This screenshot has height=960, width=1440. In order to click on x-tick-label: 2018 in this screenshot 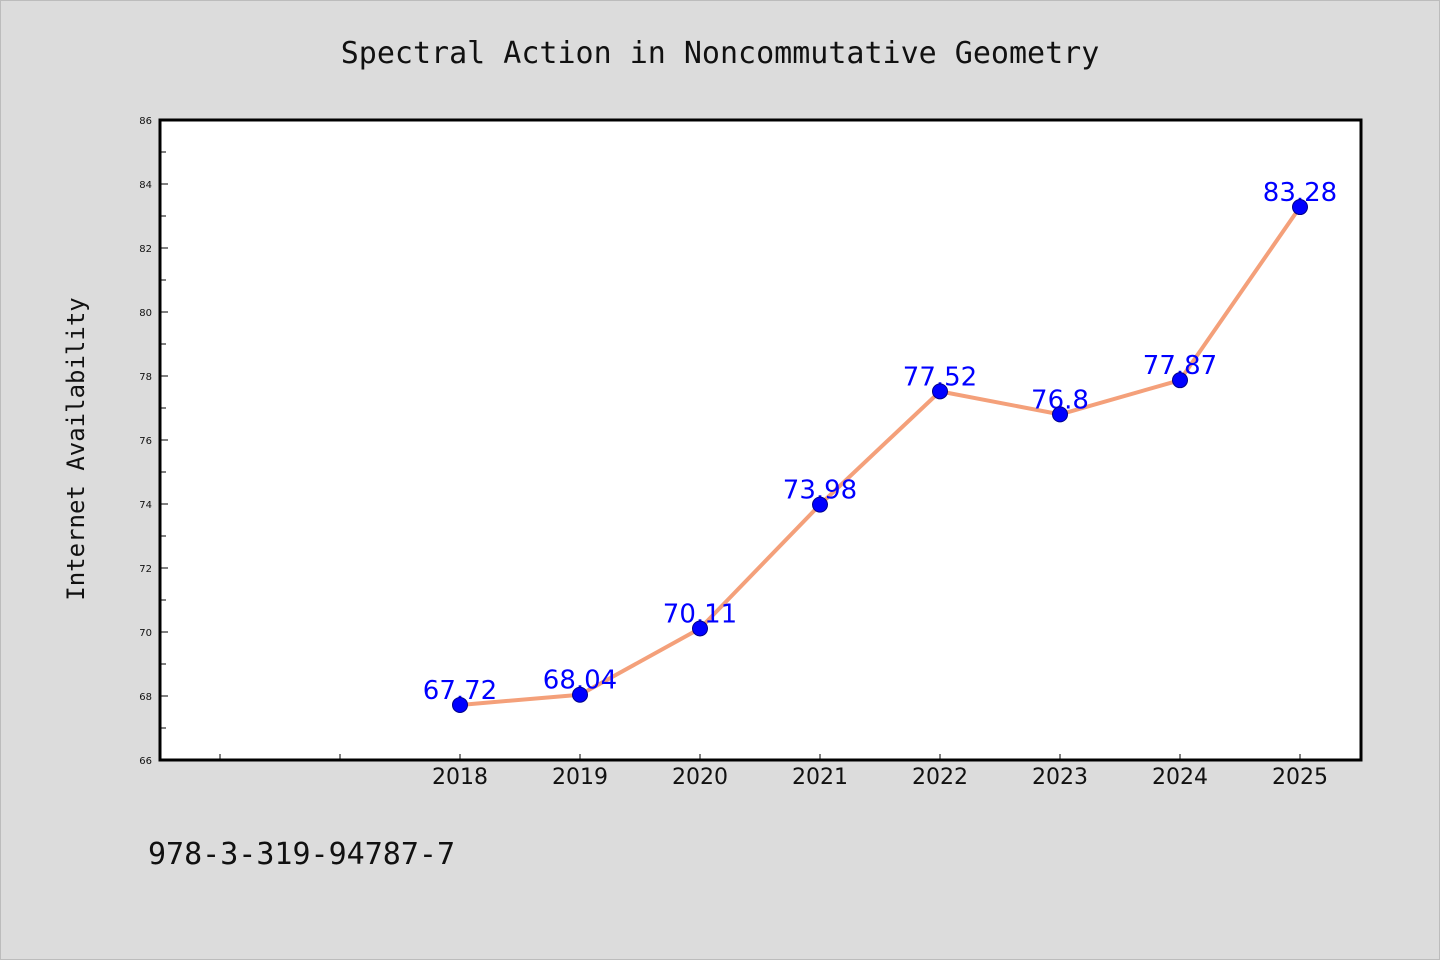, I will do `click(460, 777)`.